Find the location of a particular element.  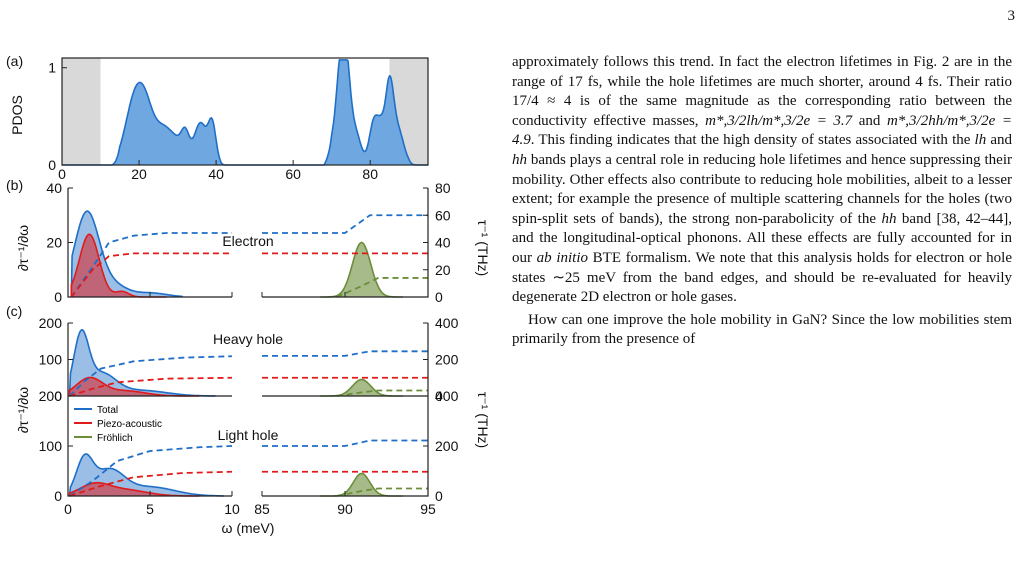

mass-ratio-hh: m*,3/2hh/m*,3/2e = 4.9 is located at coordinates (762, 130).